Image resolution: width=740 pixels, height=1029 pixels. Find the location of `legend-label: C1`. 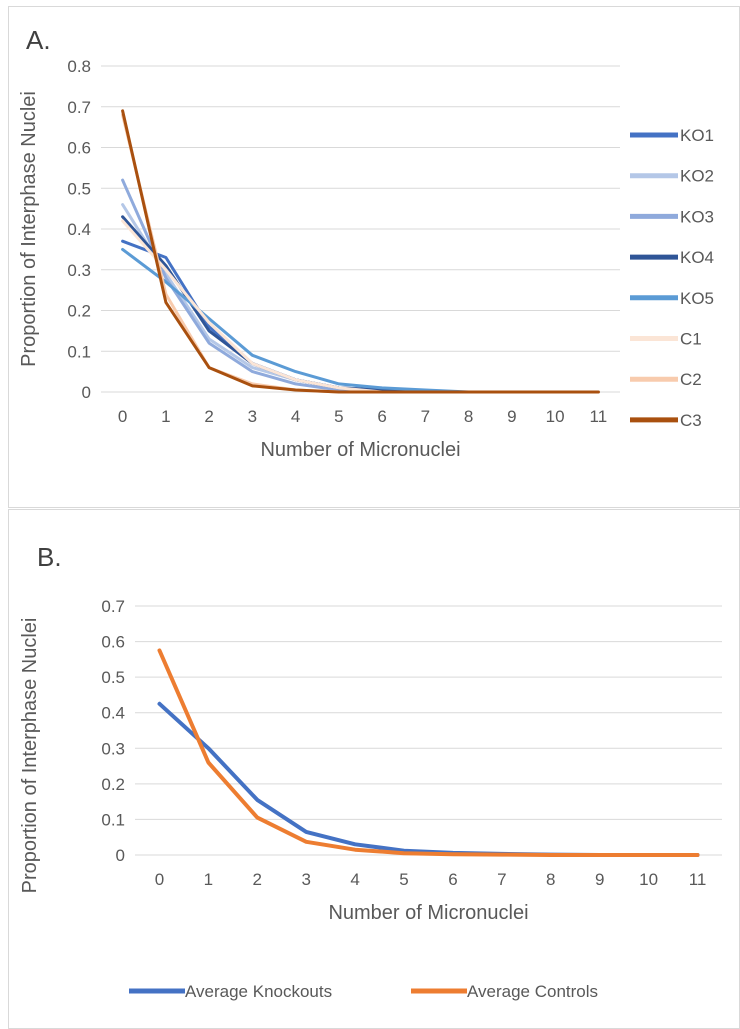

legend-label: C1 is located at coordinates (691, 339).